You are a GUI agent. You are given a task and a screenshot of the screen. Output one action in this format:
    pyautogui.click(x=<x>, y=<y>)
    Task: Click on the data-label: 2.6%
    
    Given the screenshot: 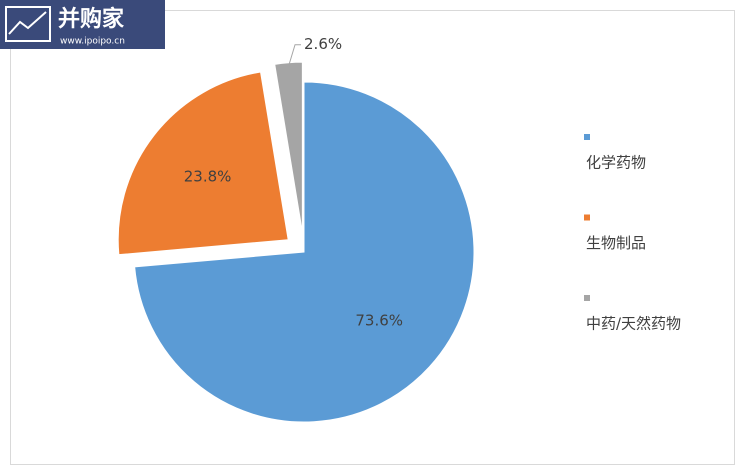 What is the action you would take?
    pyautogui.click(x=323, y=44)
    